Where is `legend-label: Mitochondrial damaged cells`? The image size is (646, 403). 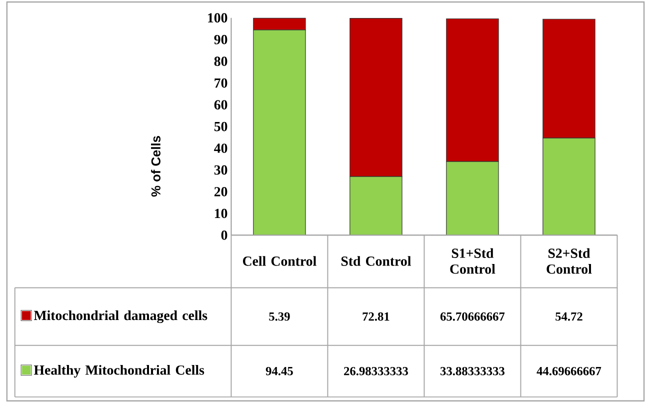
legend-label: Mitochondrial damaged cells is located at coordinates (121, 317).